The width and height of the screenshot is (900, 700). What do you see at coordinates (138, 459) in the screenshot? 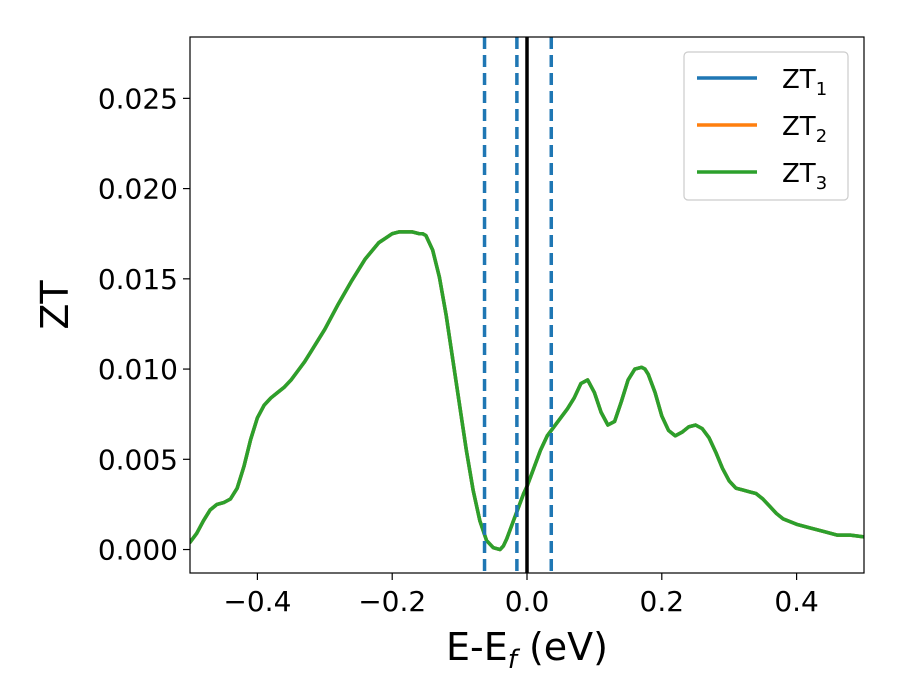
I see `y-tick-label: 0.005` at bounding box center [138, 459].